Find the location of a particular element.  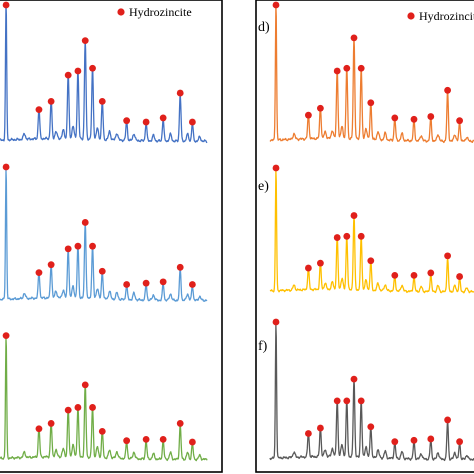

panel-labels: d) e) f) is located at coordinates (264, 187).